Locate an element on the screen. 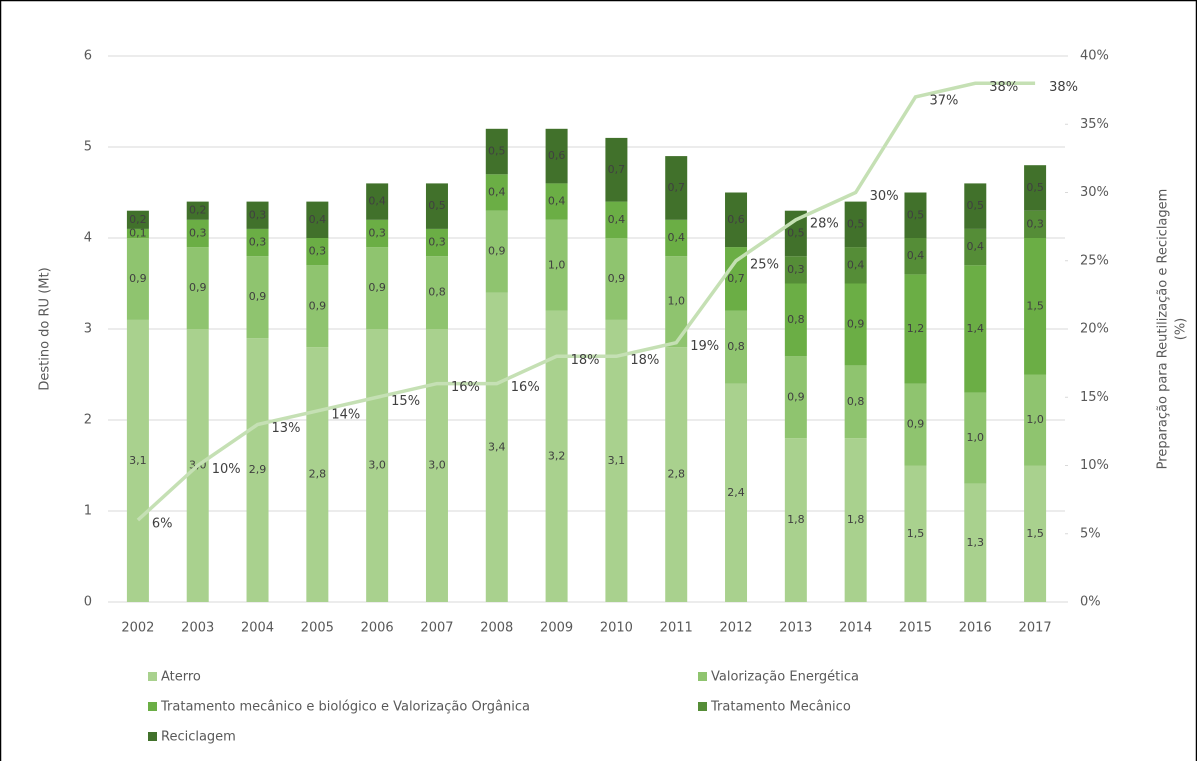 The width and height of the screenshot is (1197, 761). line-label: 18% is located at coordinates (644, 360).